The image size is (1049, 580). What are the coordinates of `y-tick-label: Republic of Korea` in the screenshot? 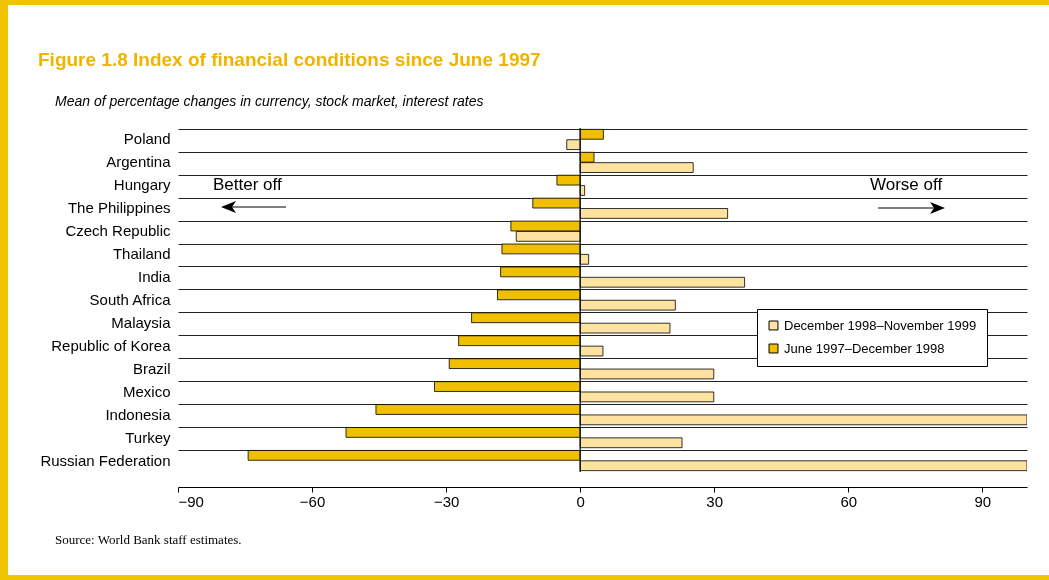 It's located at (111, 345).